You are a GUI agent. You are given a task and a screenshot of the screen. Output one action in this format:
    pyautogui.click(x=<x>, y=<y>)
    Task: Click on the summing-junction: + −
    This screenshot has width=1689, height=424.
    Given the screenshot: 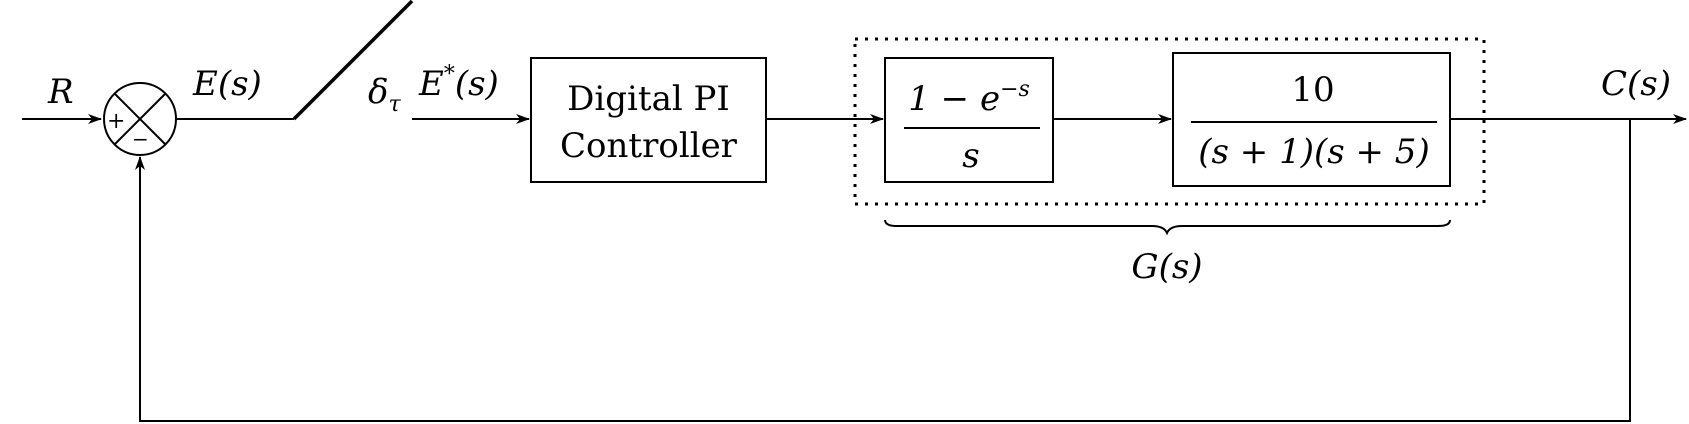 What is the action you would take?
    pyautogui.click(x=140, y=119)
    